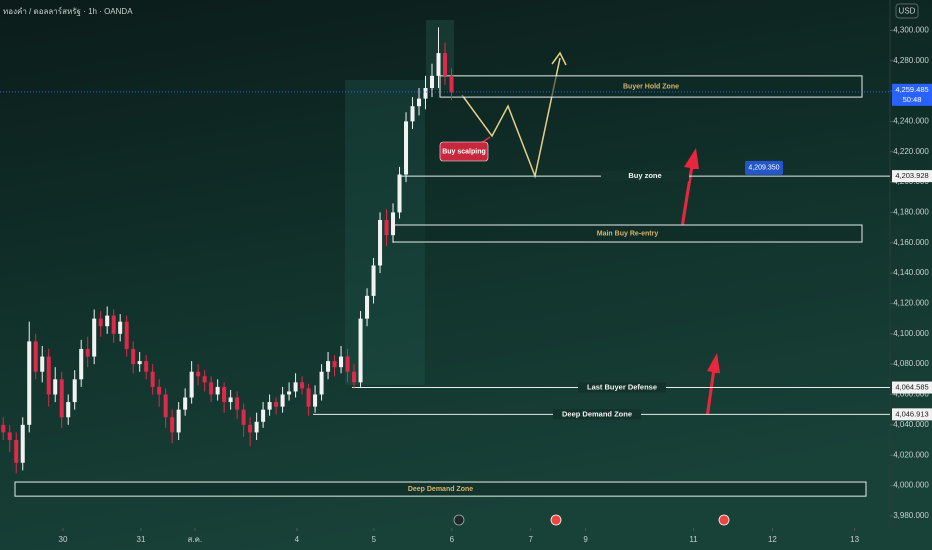 The width and height of the screenshot is (932, 550). I want to click on zone, so click(440, 489).